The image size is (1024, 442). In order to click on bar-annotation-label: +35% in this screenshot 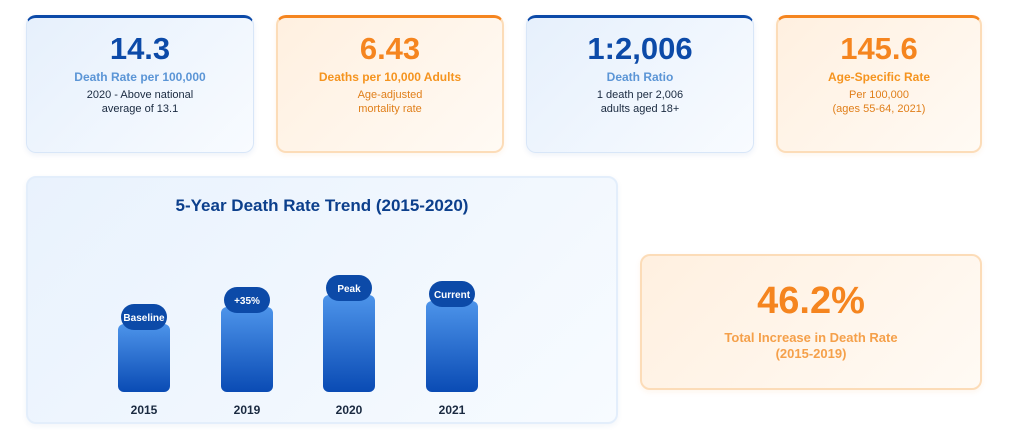, I will do `click(247, 301)`.